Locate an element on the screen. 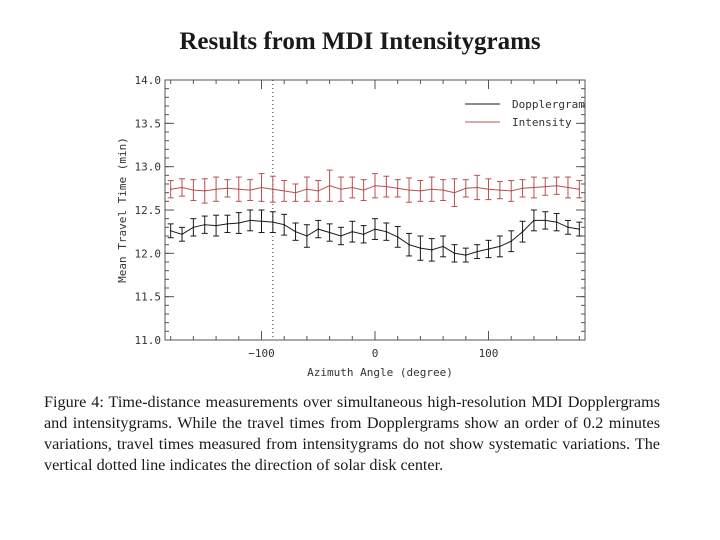  x-axis-label: Azimuth Angle (degree) is located at coordinates (380, 372).